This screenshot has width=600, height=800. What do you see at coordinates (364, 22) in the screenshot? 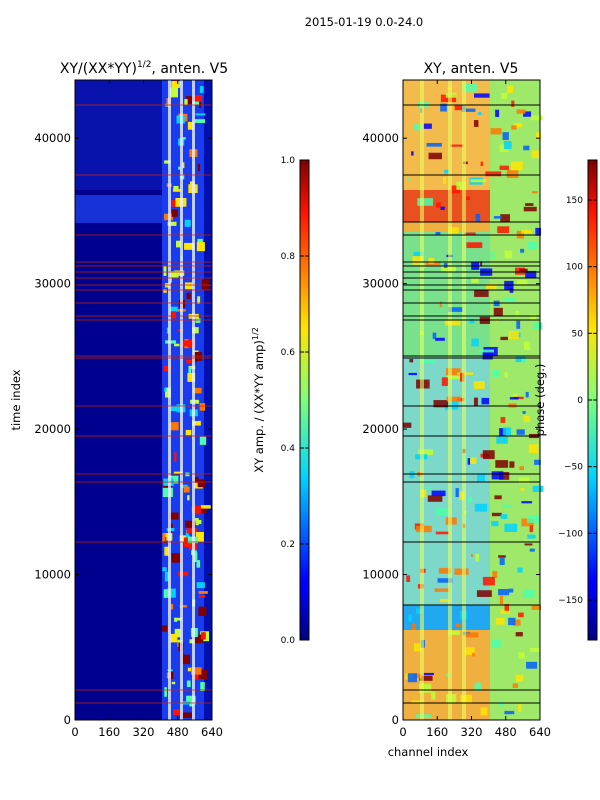
I see `figure-title: 2015-01-19 0.0-24.0` at bounding box center [364, 22].